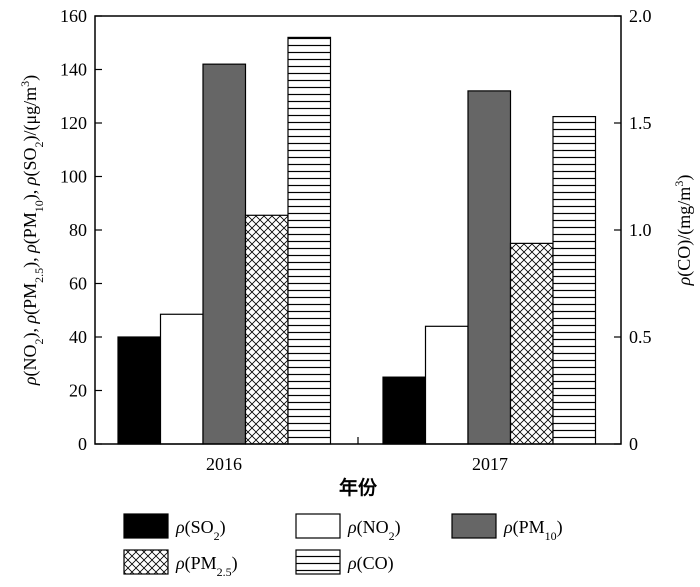  I want to click on left-tick-label: 120, so click(73, 123).